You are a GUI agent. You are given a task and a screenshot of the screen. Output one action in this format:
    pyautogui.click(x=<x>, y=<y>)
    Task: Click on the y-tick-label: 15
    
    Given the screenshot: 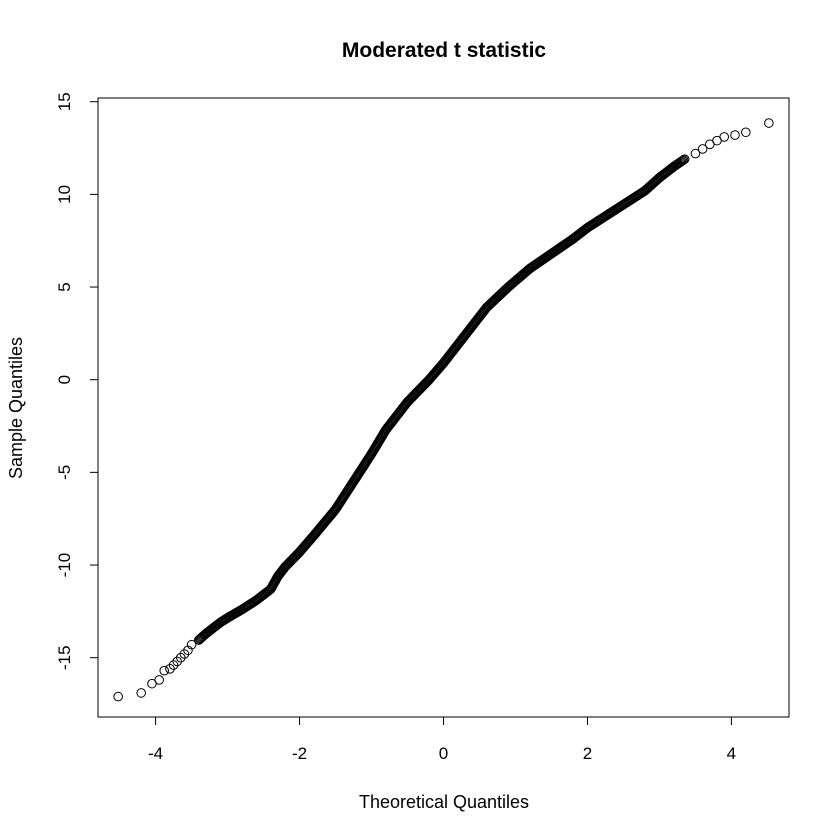 What is the action you would take?
    pyautogui.click(x=64, y=101)
    